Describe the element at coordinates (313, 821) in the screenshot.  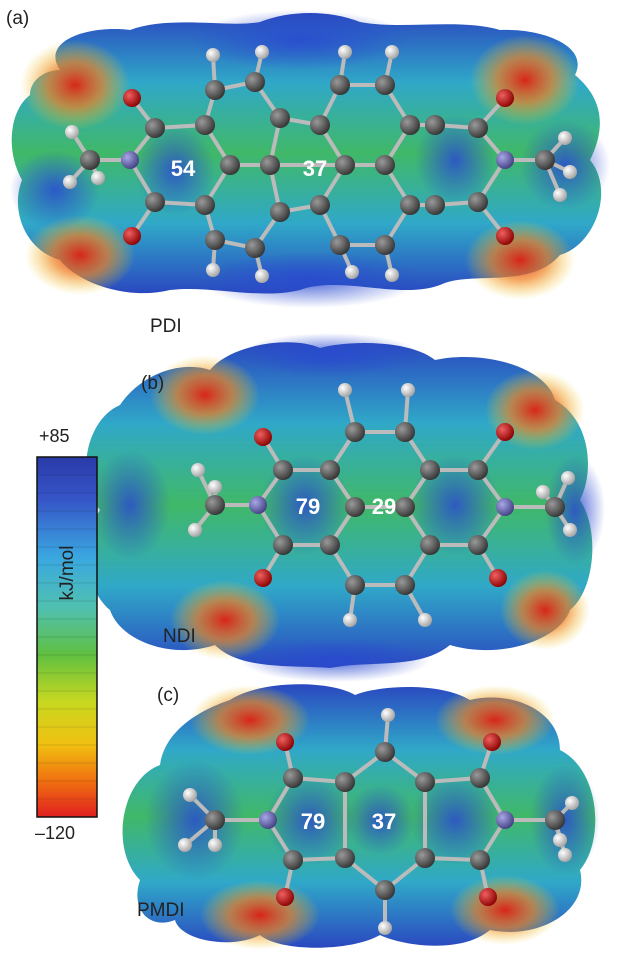
I see `pmdi-value-imide: 79` at that location.